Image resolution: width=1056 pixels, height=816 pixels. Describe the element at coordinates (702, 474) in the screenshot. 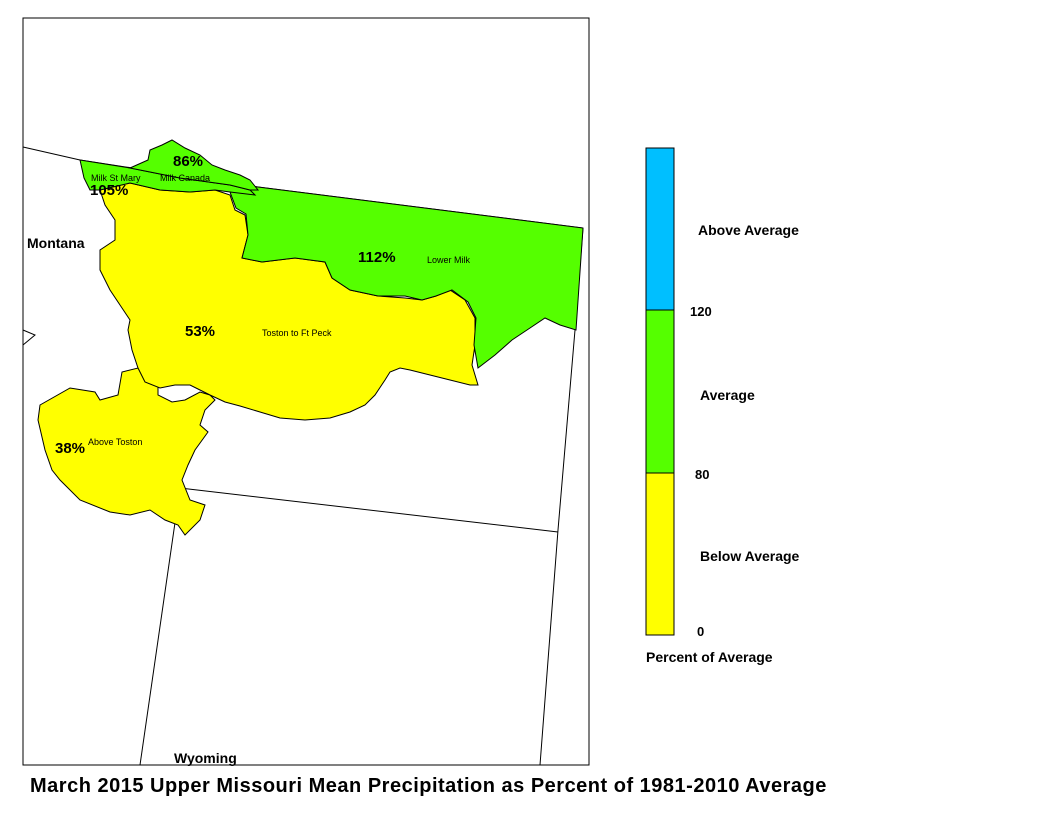

I see `legend-tick-80: 80` at that location.